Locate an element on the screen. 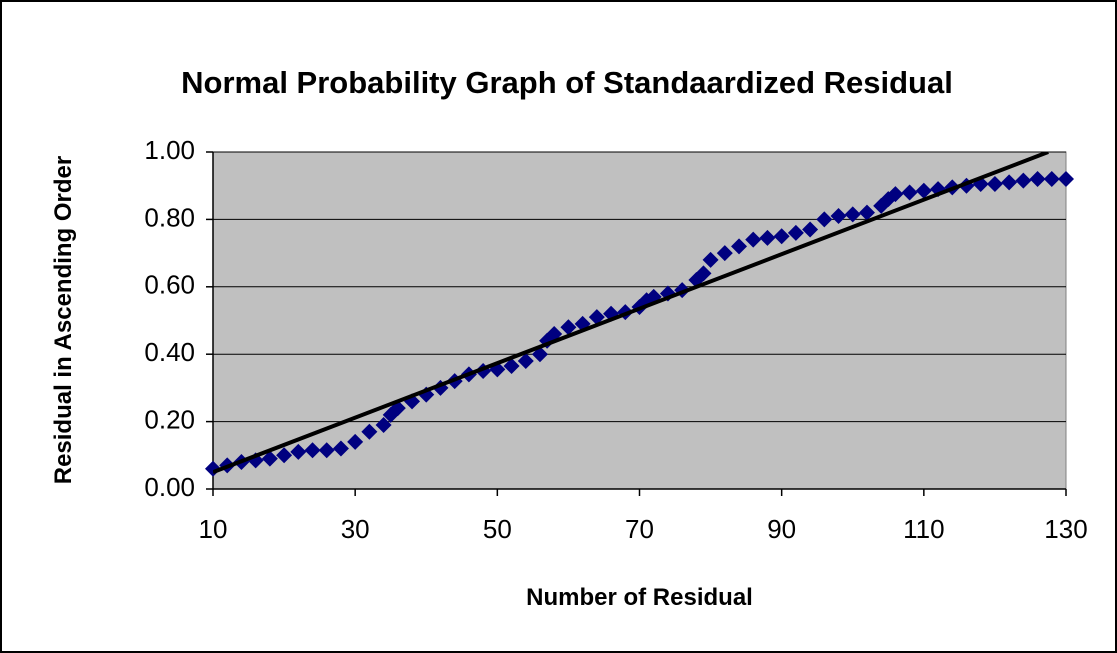  x-tick-label: 30 is located at coordinates (355, 529).